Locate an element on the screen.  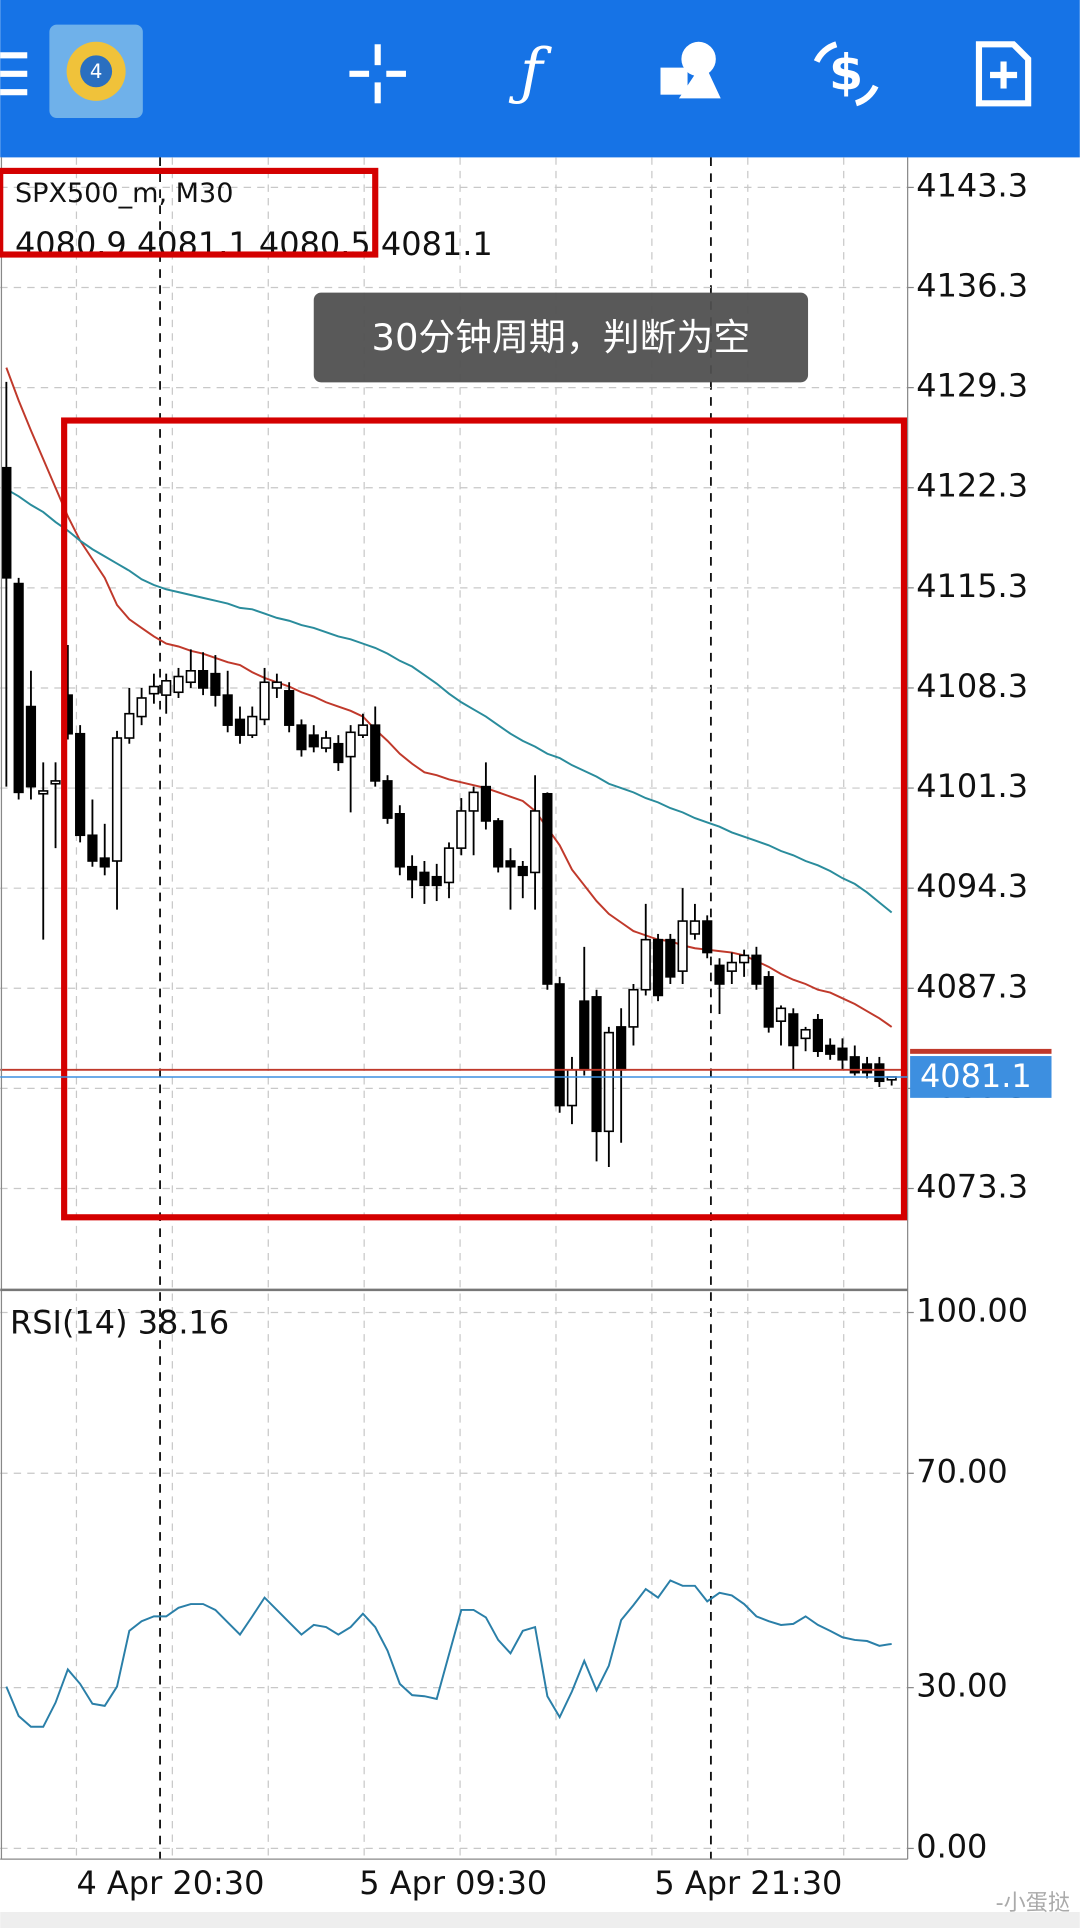
bid-price-label: 4081.1 is located at coordinates (976, 1076).